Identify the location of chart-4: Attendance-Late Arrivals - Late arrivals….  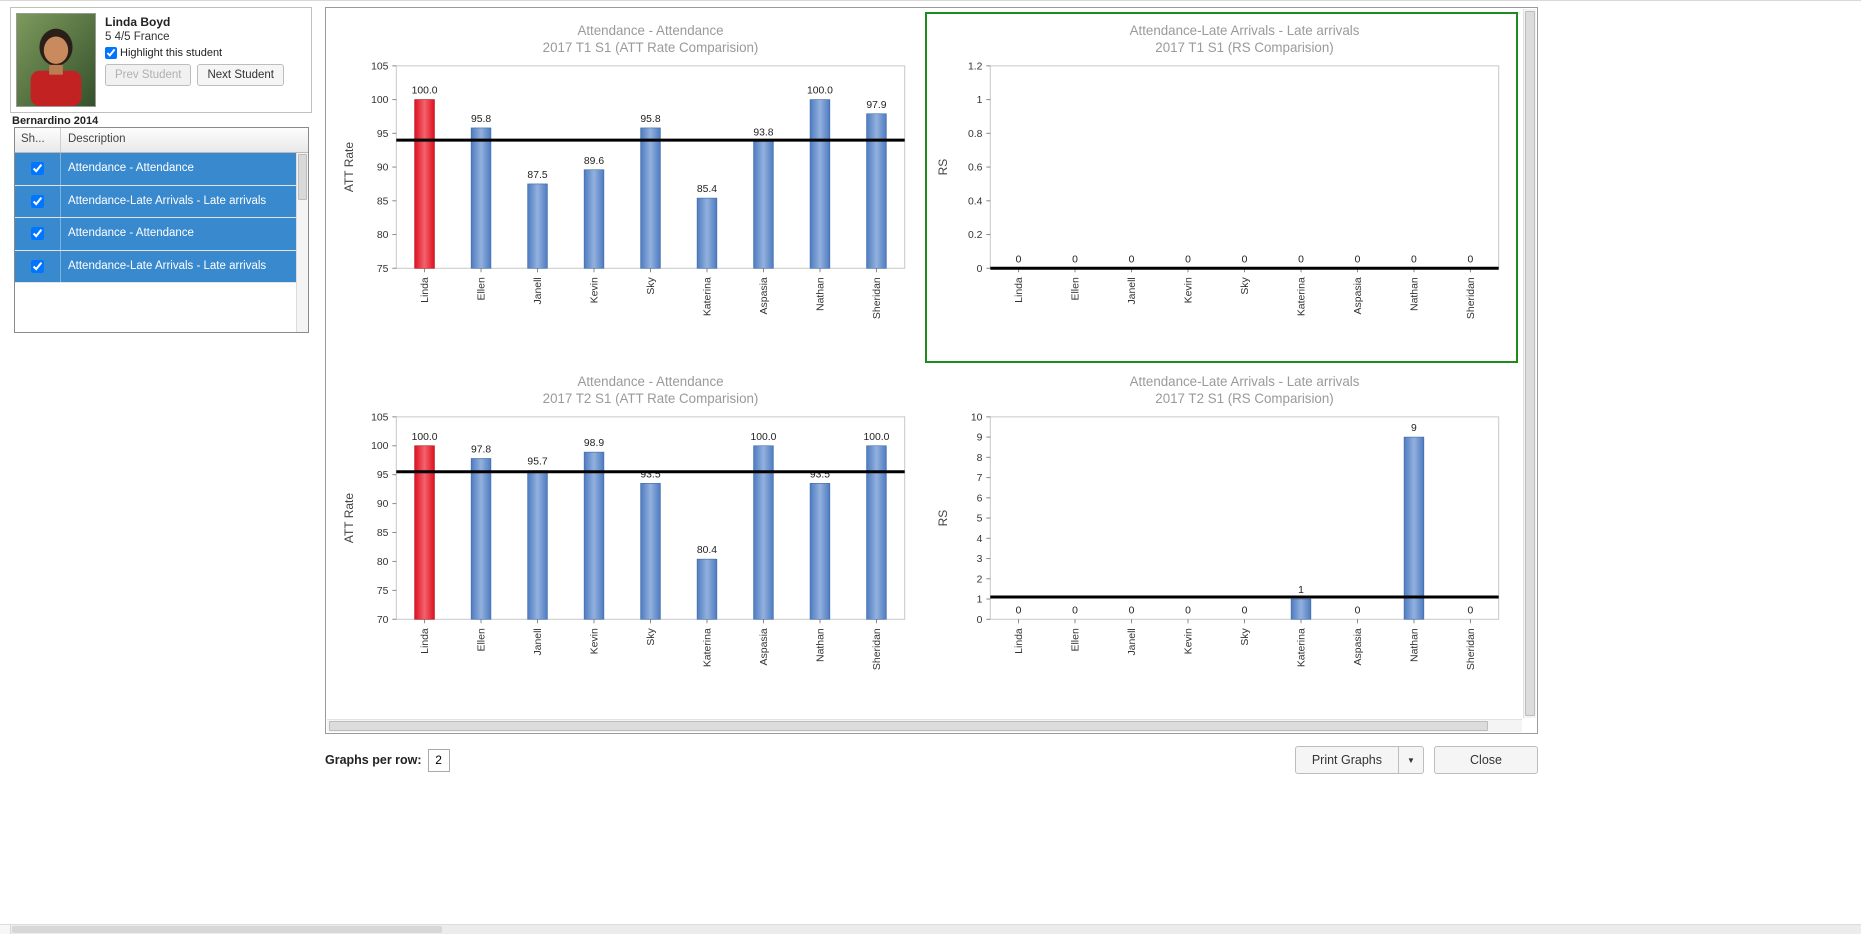
(1222, 538).